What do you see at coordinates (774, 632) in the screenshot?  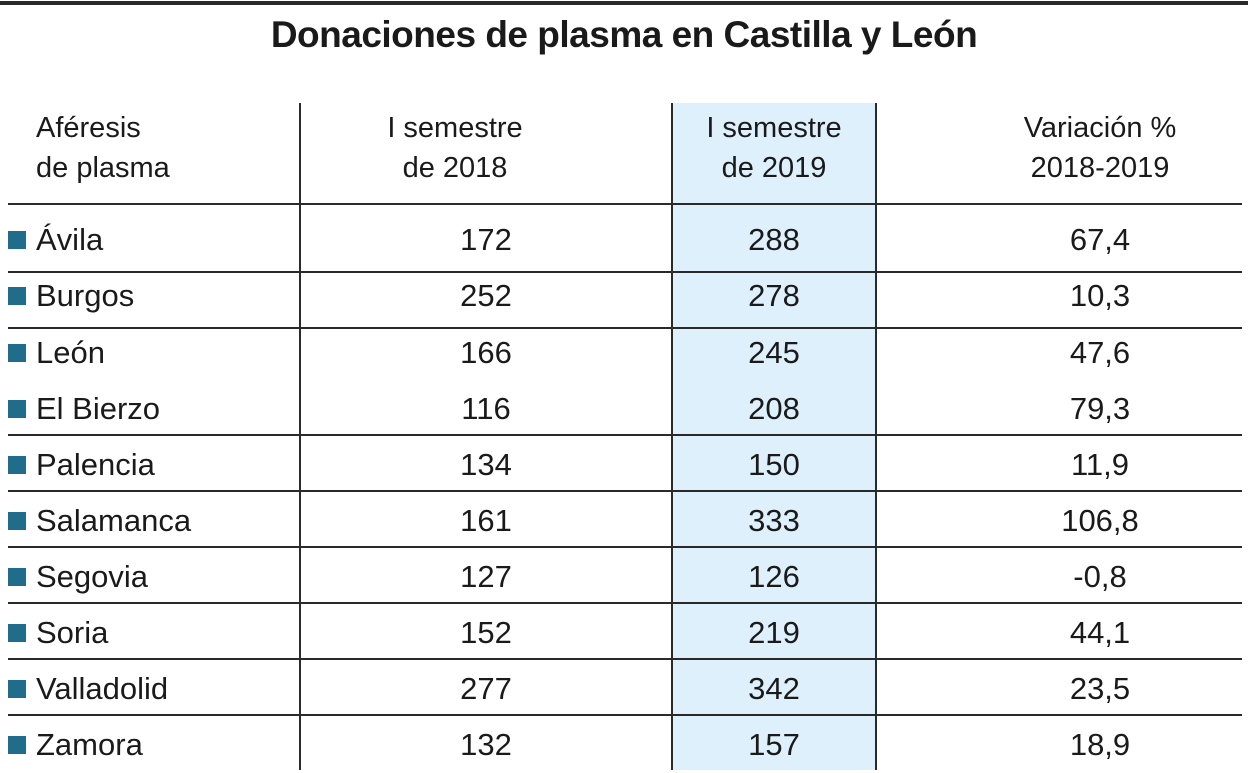 I see `value-2019: 219` at bounding box center [774, 632].